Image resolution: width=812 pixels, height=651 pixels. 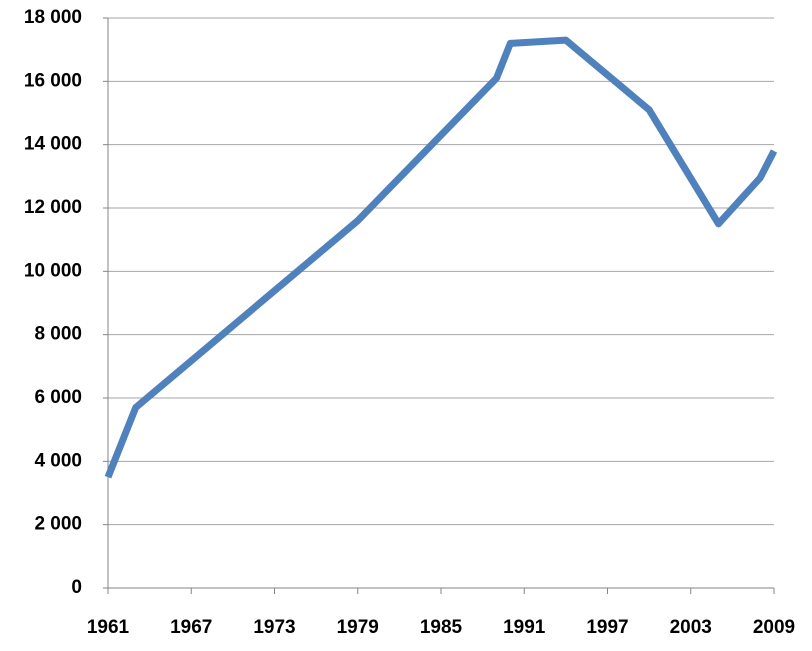 What do you see at coordinates (691, 627) in the screenshot?
I see `x-tick-label: 2003` at bounding box center [691, 627].